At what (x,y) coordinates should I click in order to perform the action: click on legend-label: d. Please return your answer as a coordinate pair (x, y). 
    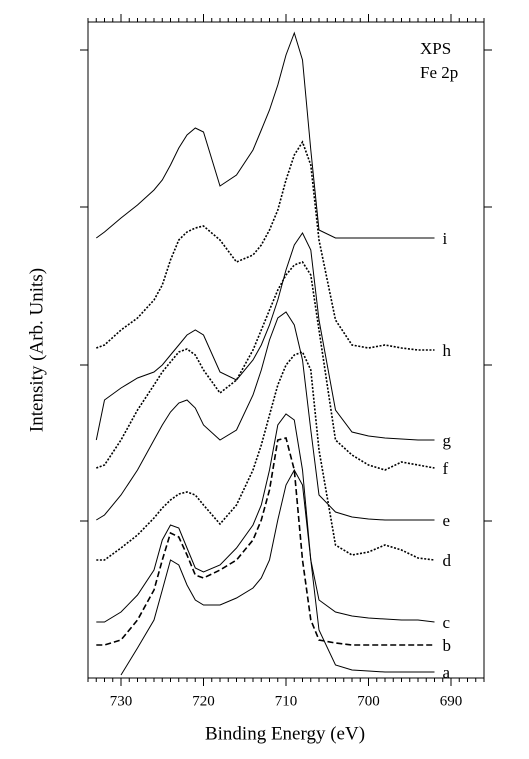
    Looking at the image, I should click on (447, 560).